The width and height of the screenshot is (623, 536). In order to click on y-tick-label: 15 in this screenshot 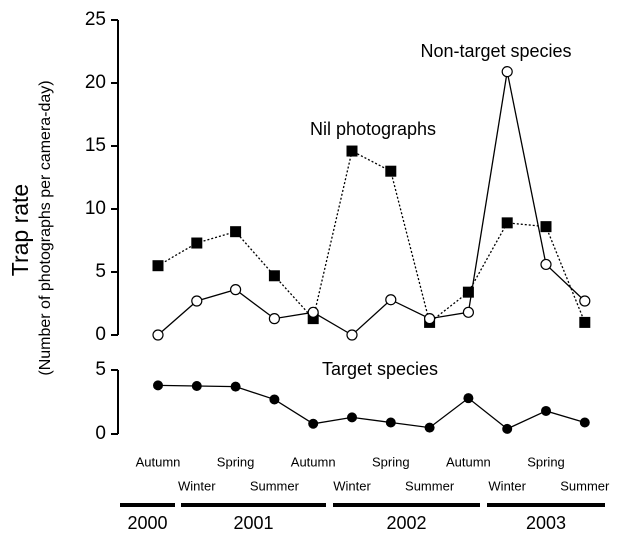, I will do `click(95, 145)`.